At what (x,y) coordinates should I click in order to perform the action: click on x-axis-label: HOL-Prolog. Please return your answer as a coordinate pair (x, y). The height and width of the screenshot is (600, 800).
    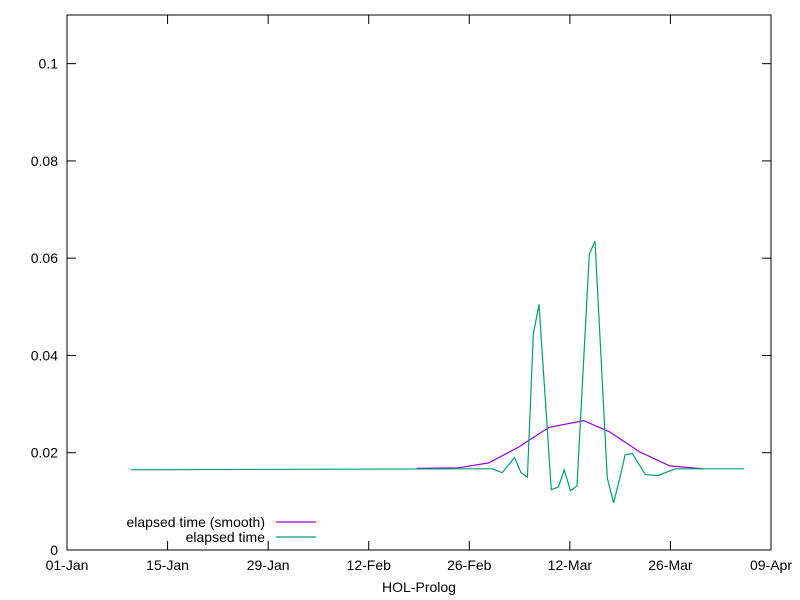
    Looking at the image, I should click on (419, 587).